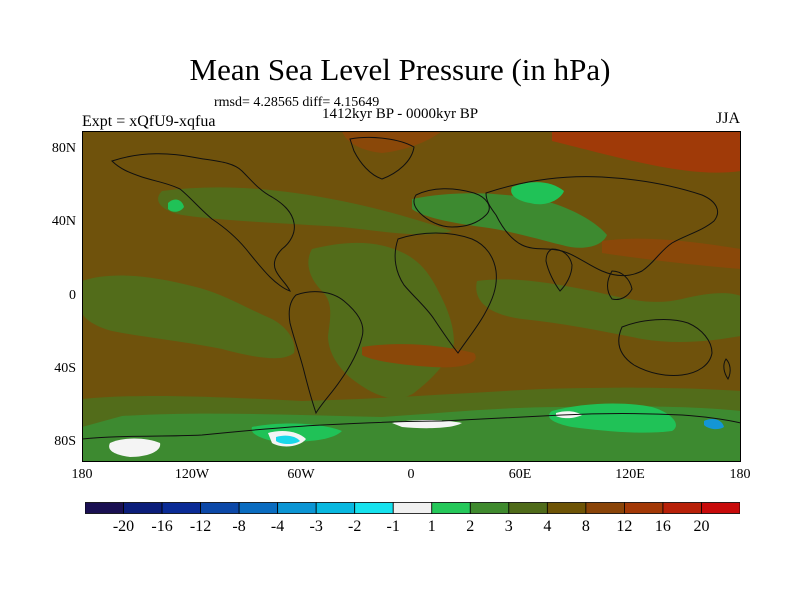  I want to click on rmsd-diff-stats: rmsd= 4.28565 diff= 4.15649, so click(297, 102).